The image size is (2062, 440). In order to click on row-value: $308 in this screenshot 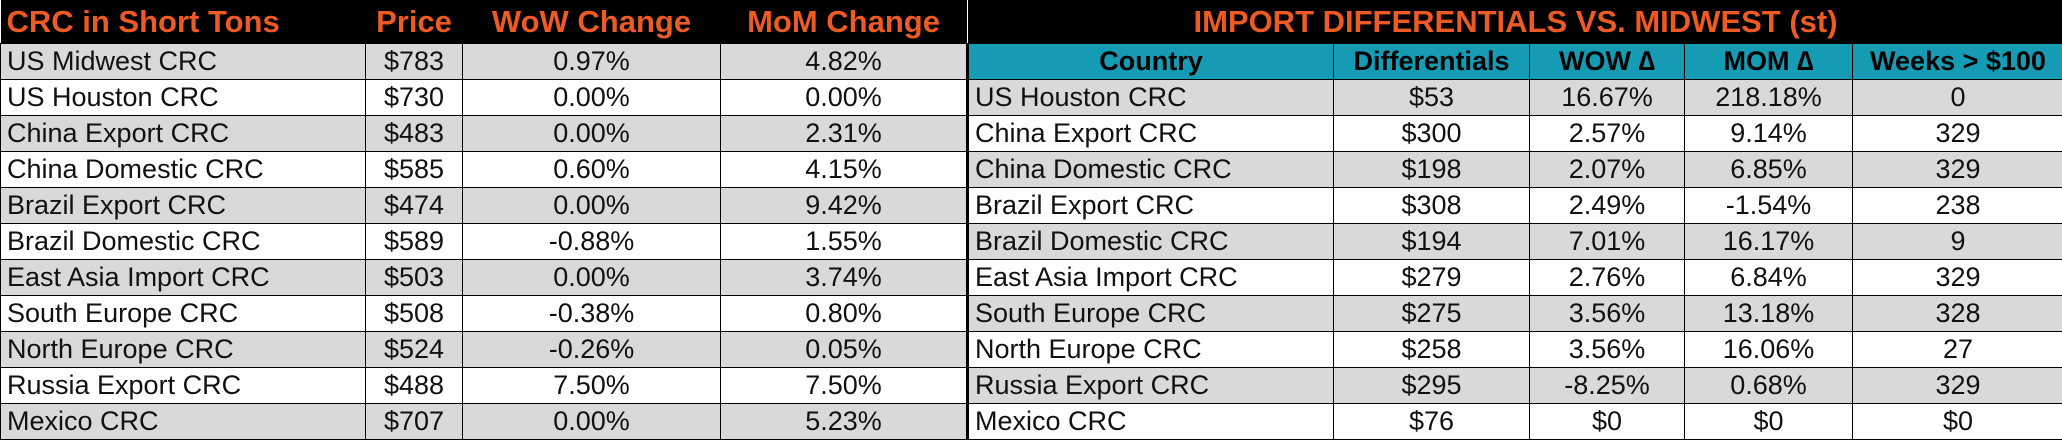, I will do `click(1431, 205)`.